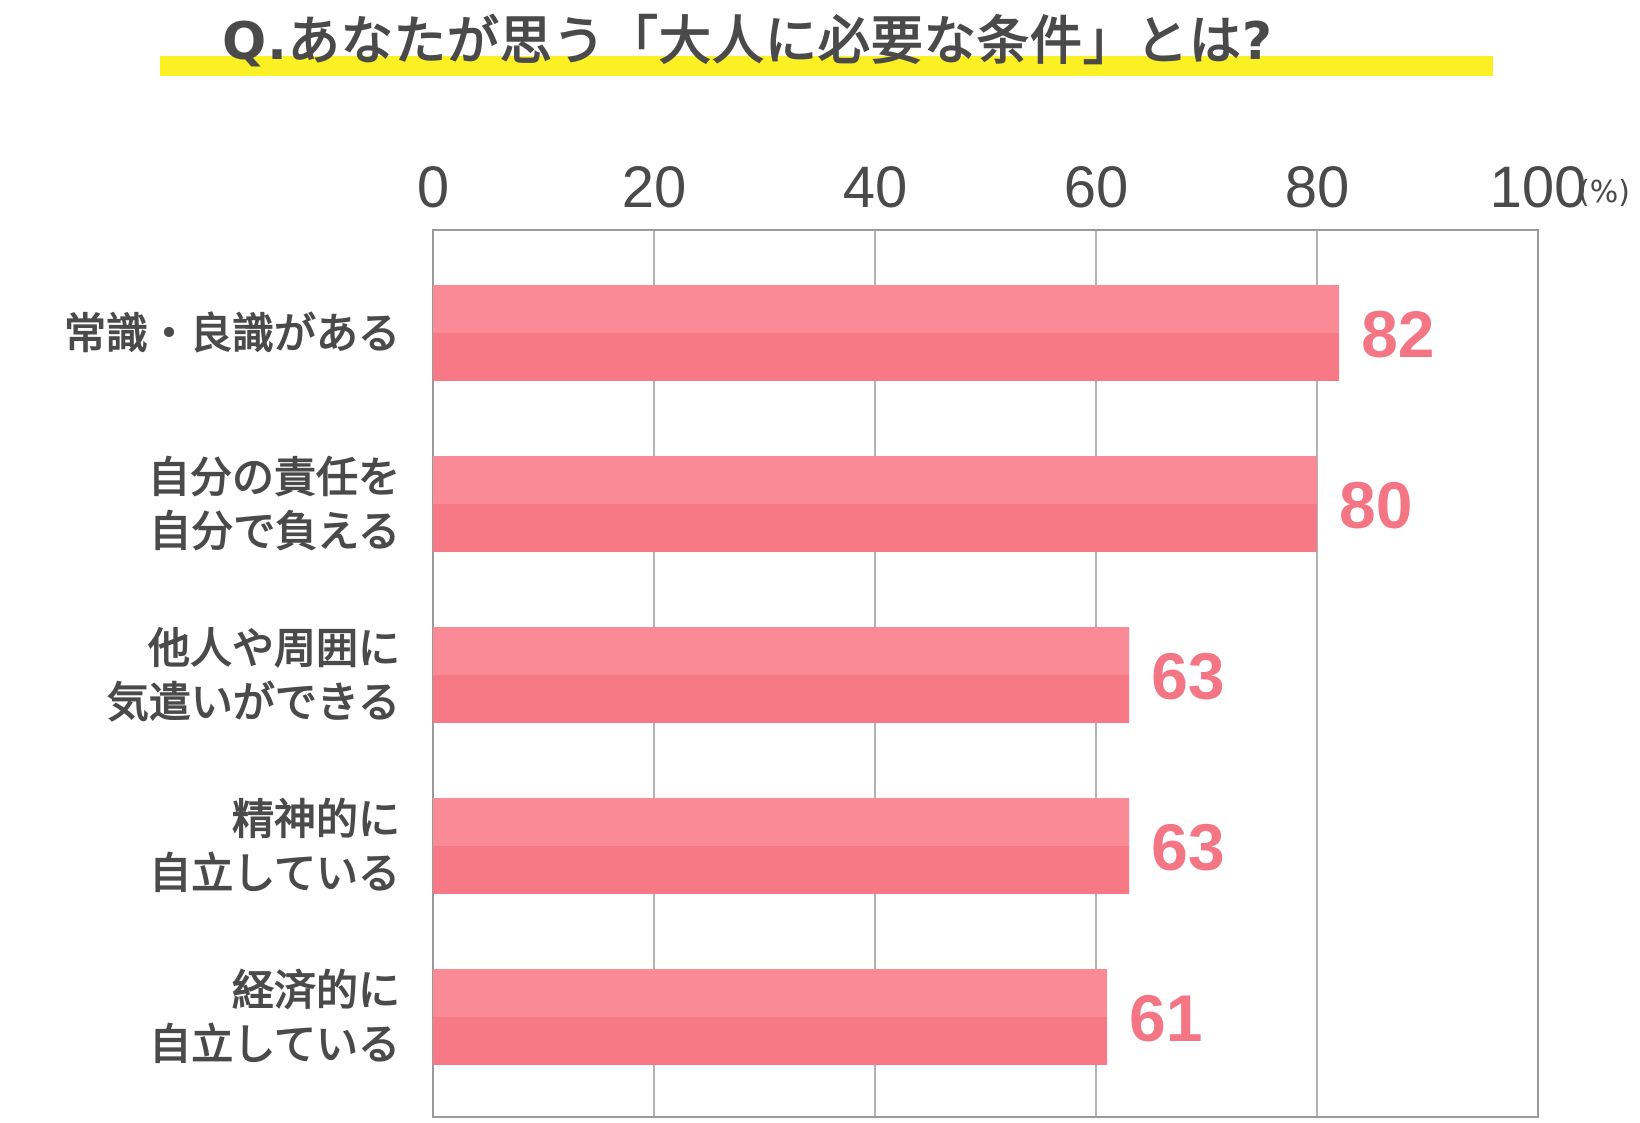 This screenshot has height=1123, width=1640. What do you see at coordinates (1317, 187) in the screenshot?
I see `x-tick-label: 80` at bounding box center [1317, 187].